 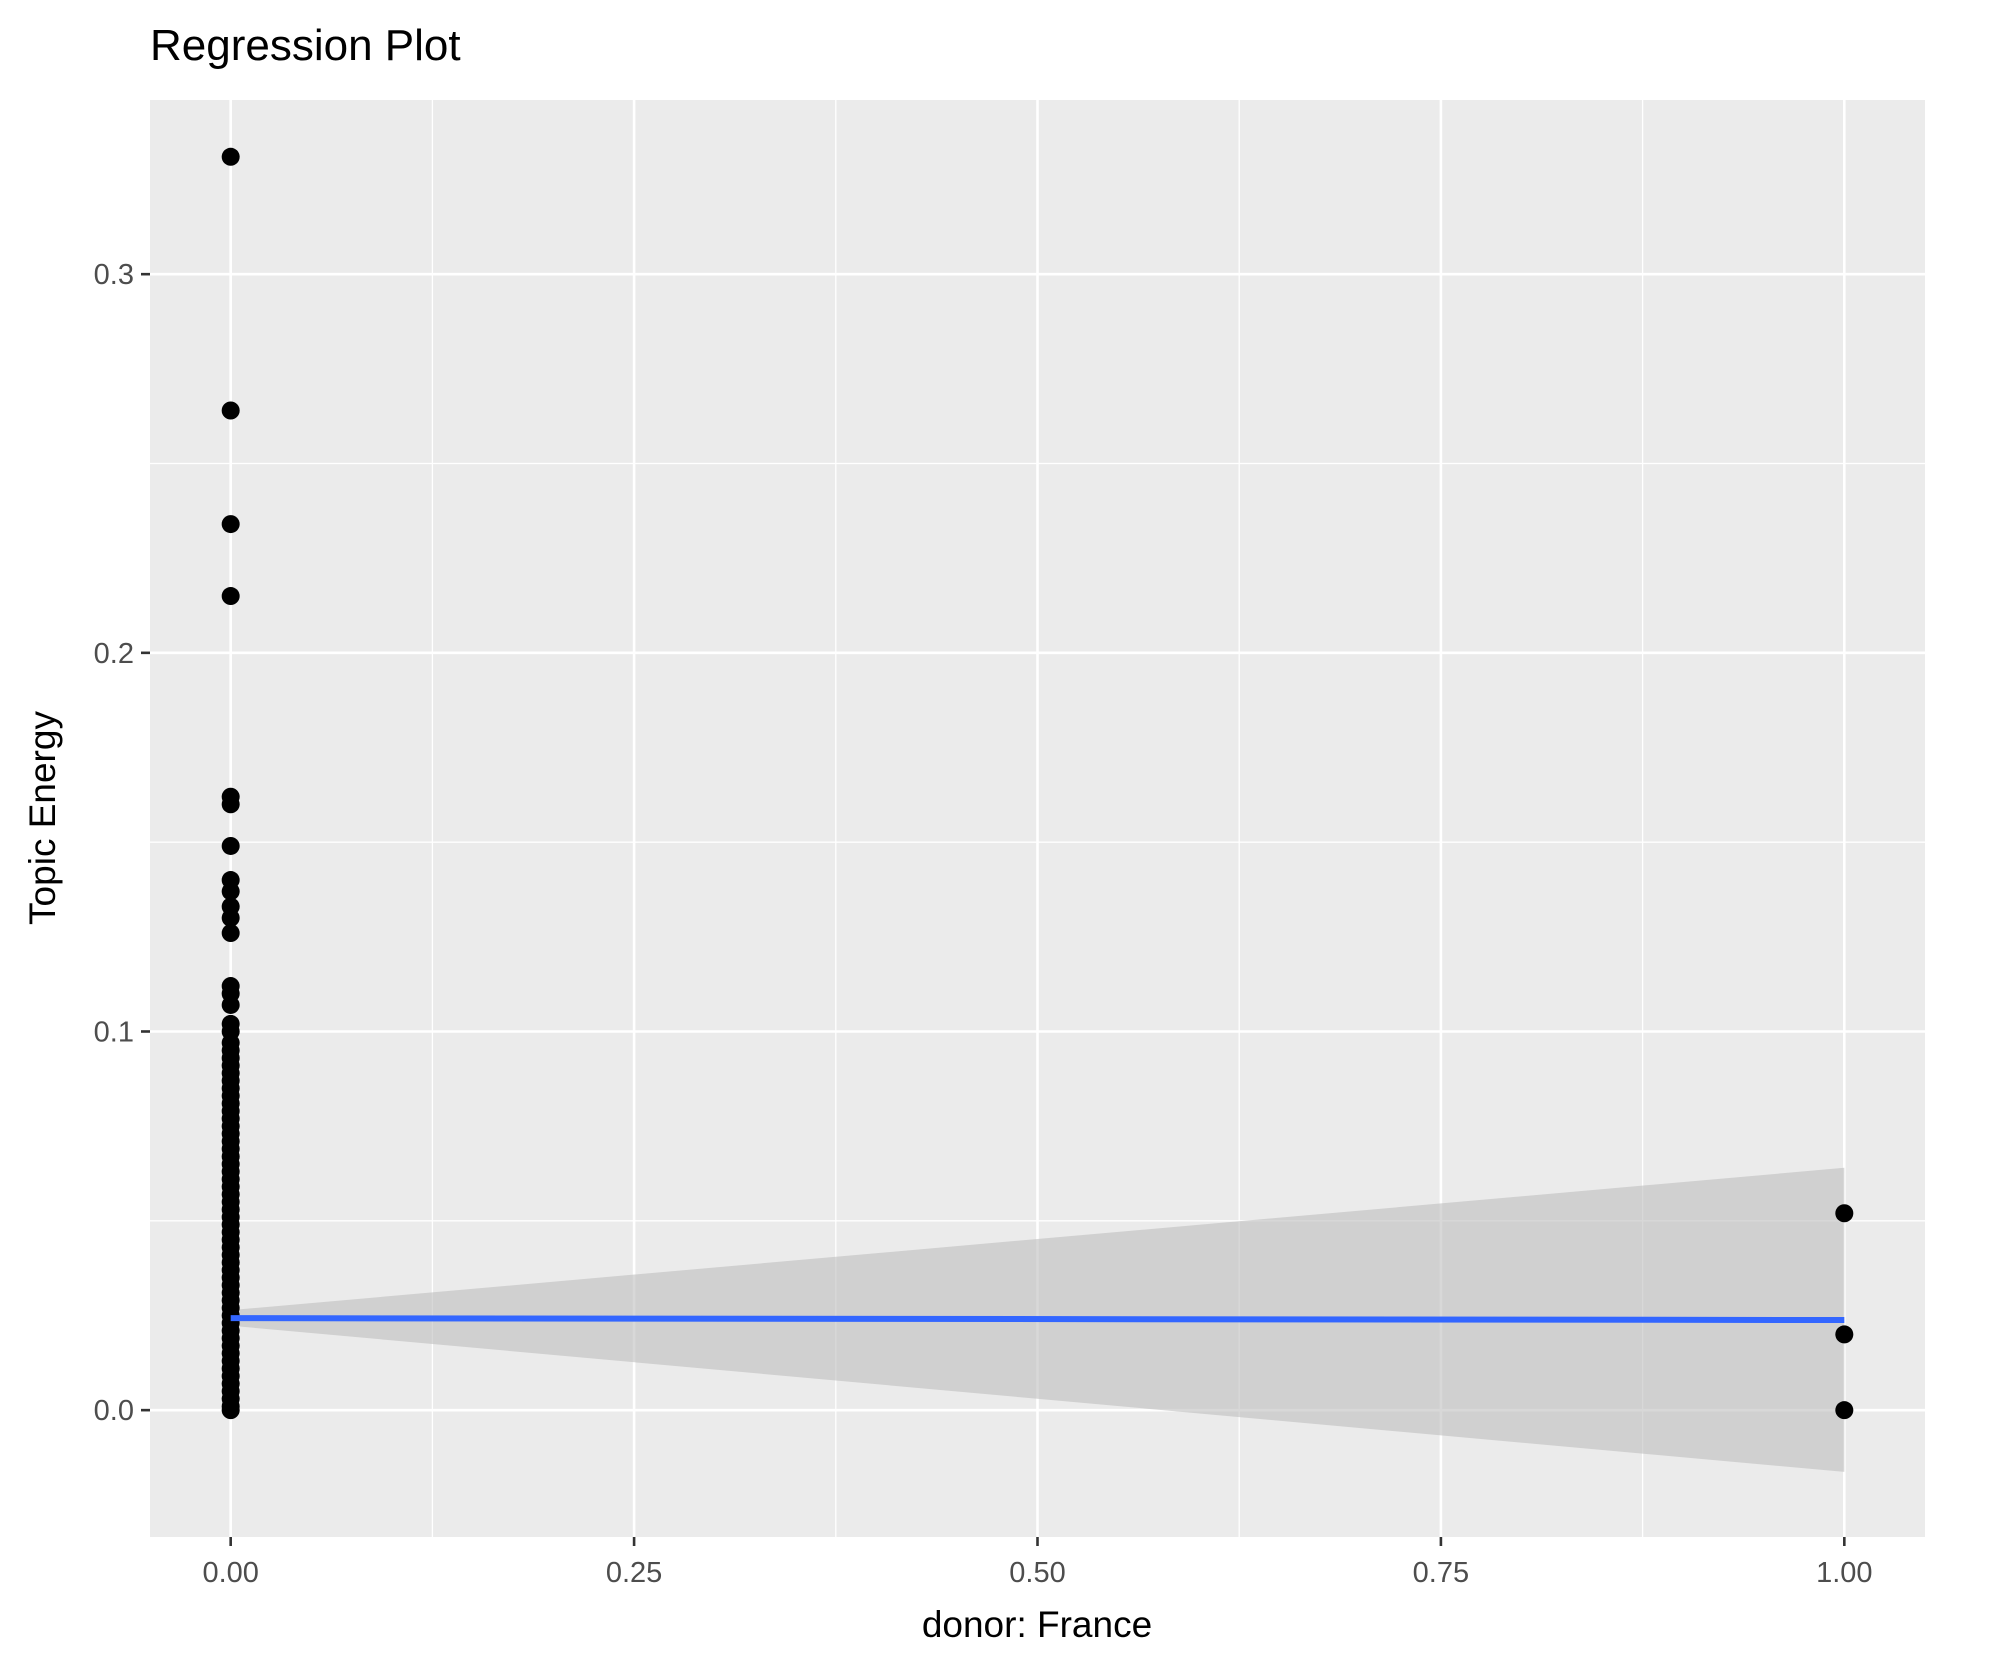 I want to click on y-axis-title: Topic Energy, so click(x=42, y=818).